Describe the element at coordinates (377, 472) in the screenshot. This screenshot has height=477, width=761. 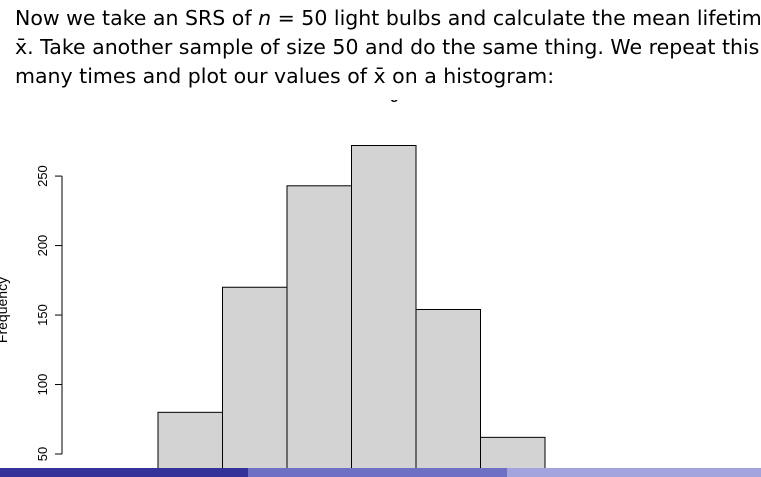
I see `footer-middle` at that location.